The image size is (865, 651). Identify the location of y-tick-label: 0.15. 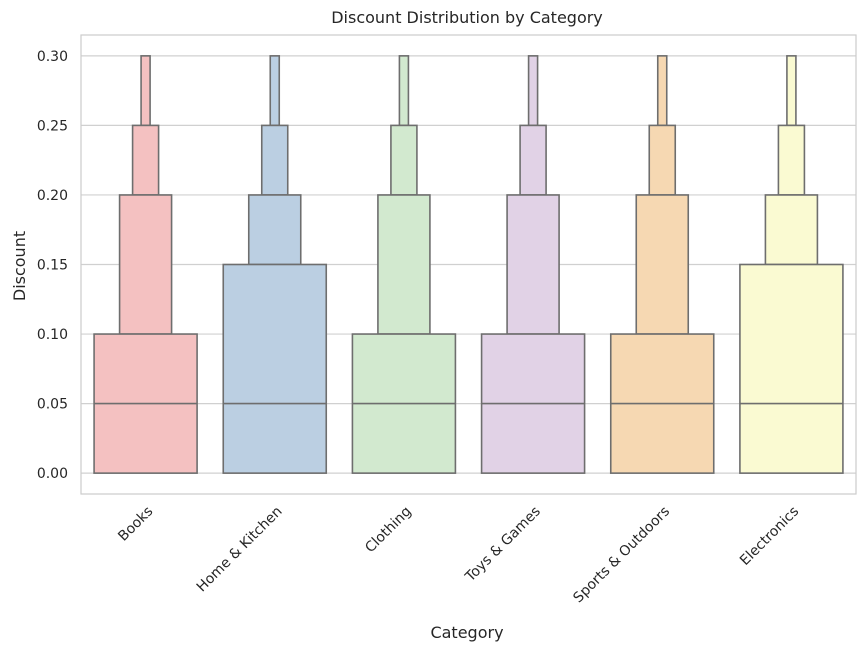
(52, 266).